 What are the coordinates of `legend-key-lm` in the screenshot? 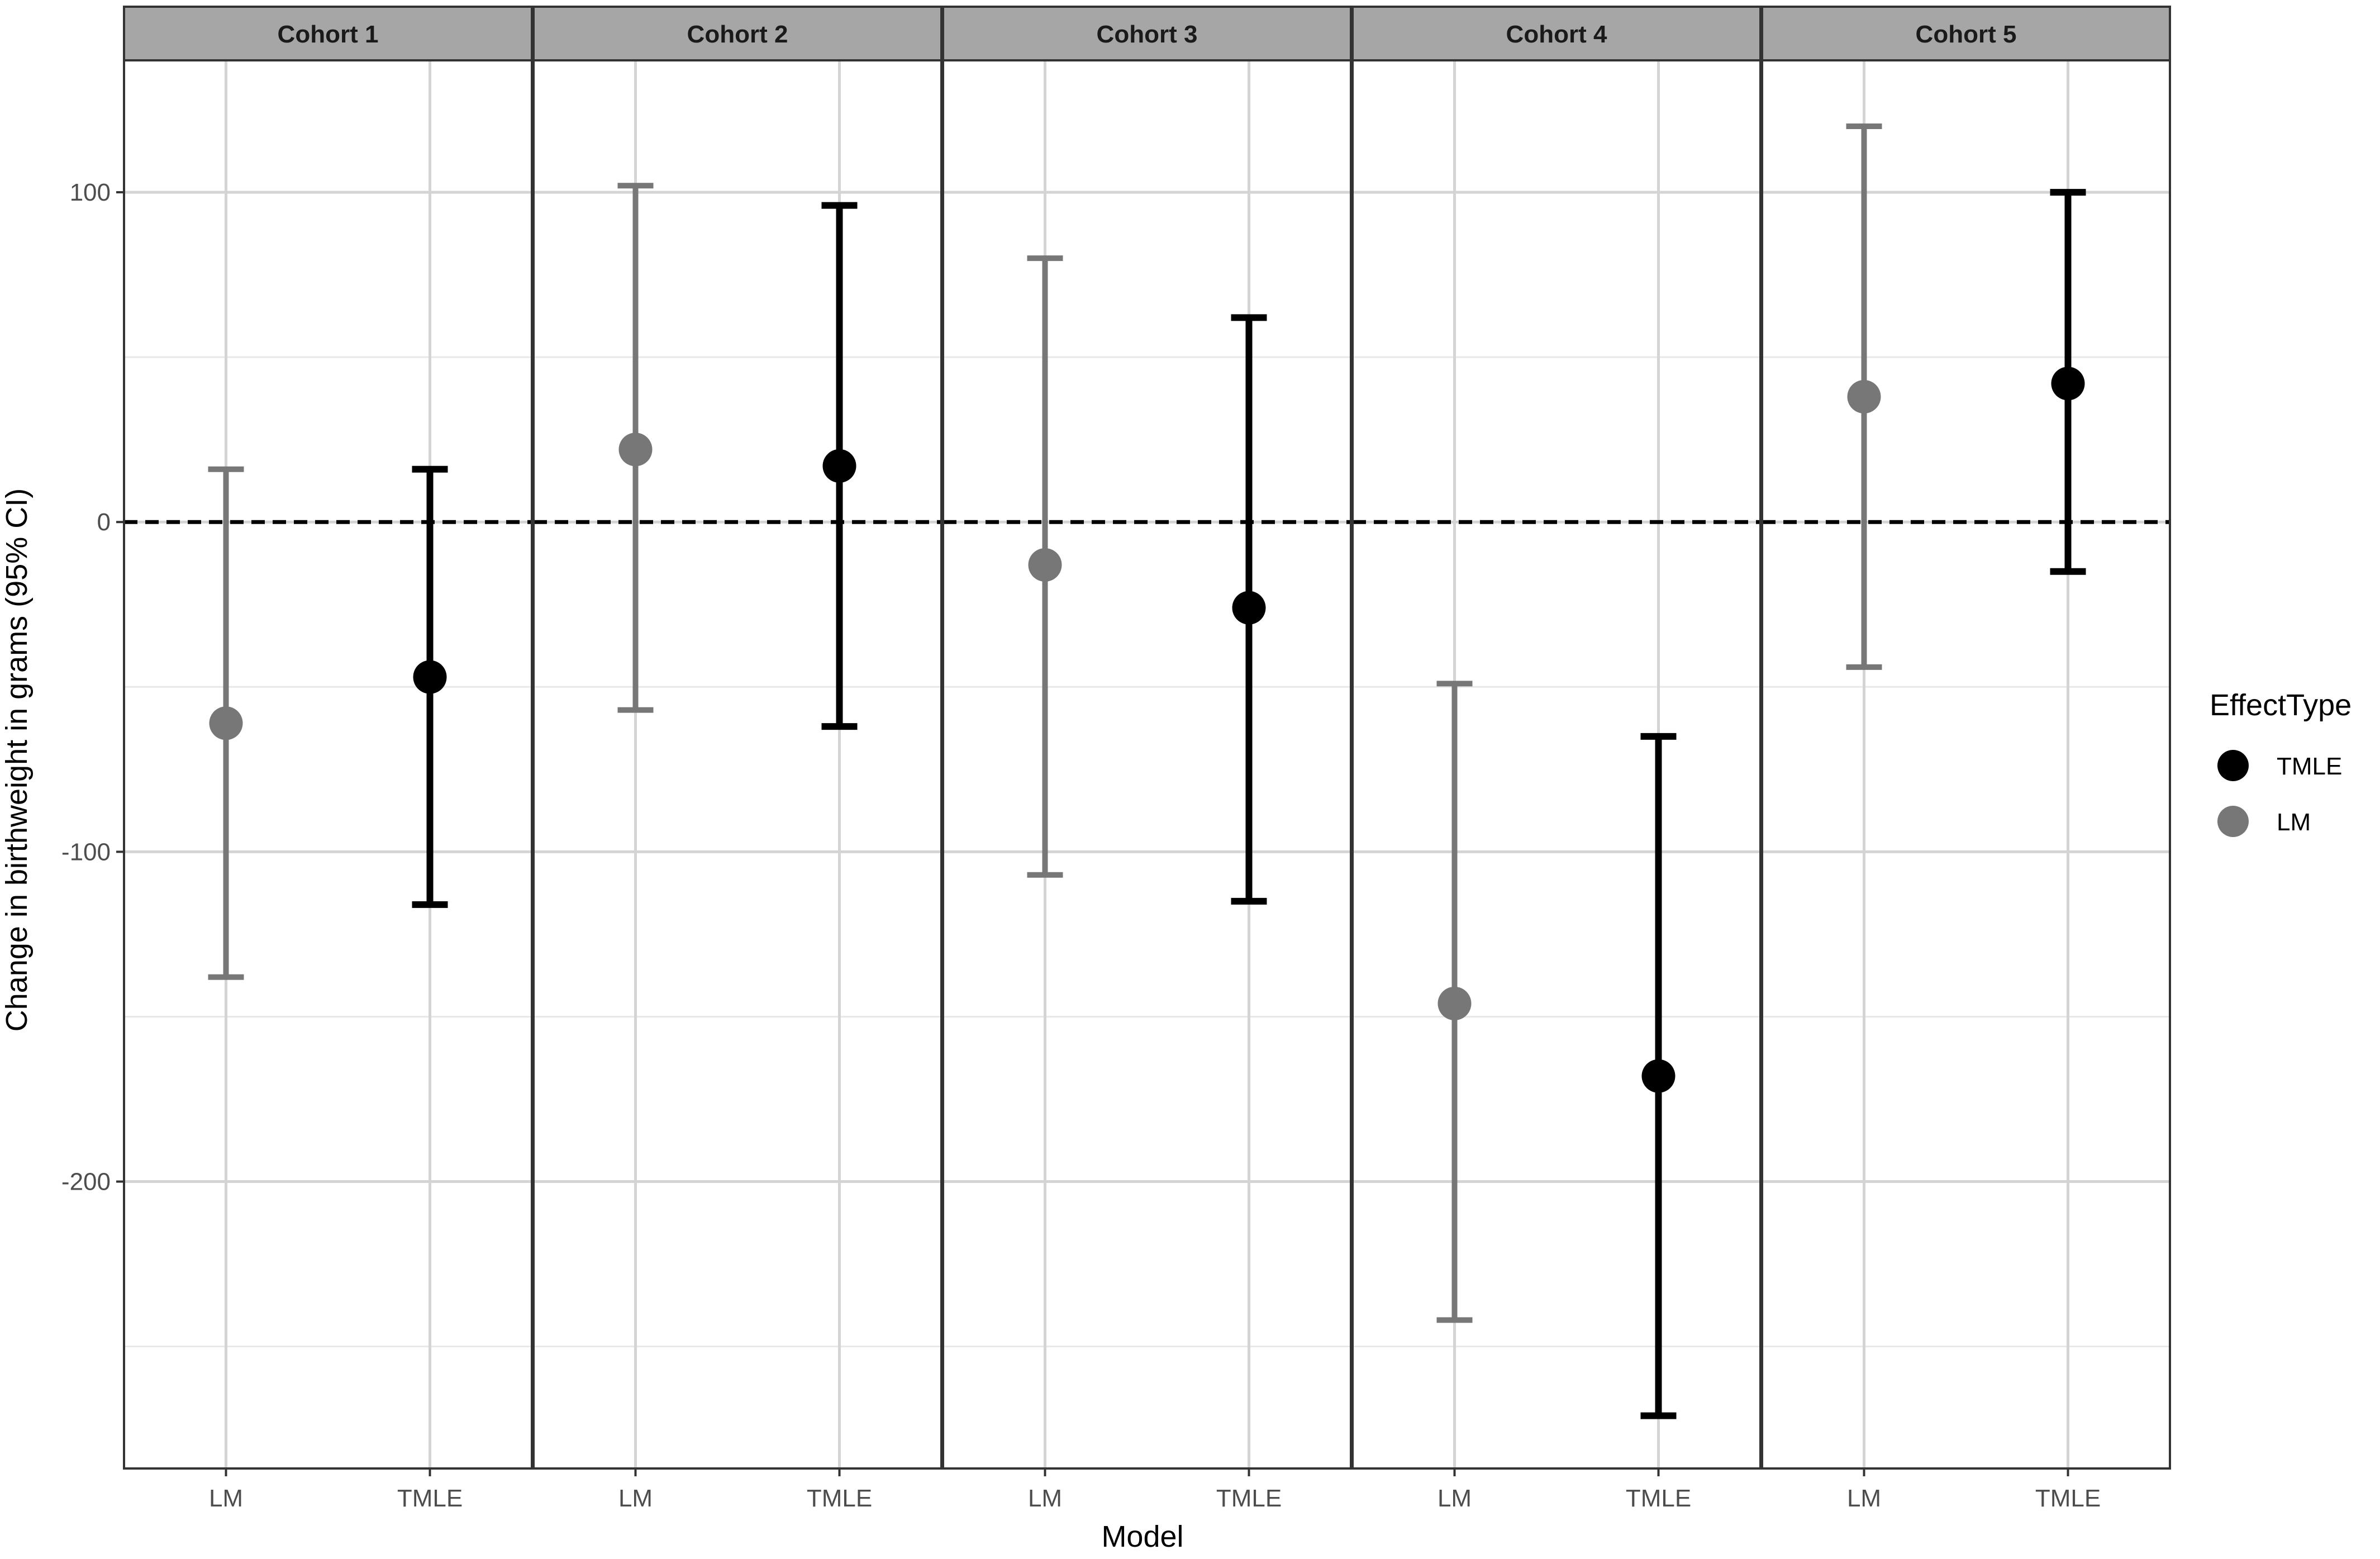 It's located at (2233, 821).